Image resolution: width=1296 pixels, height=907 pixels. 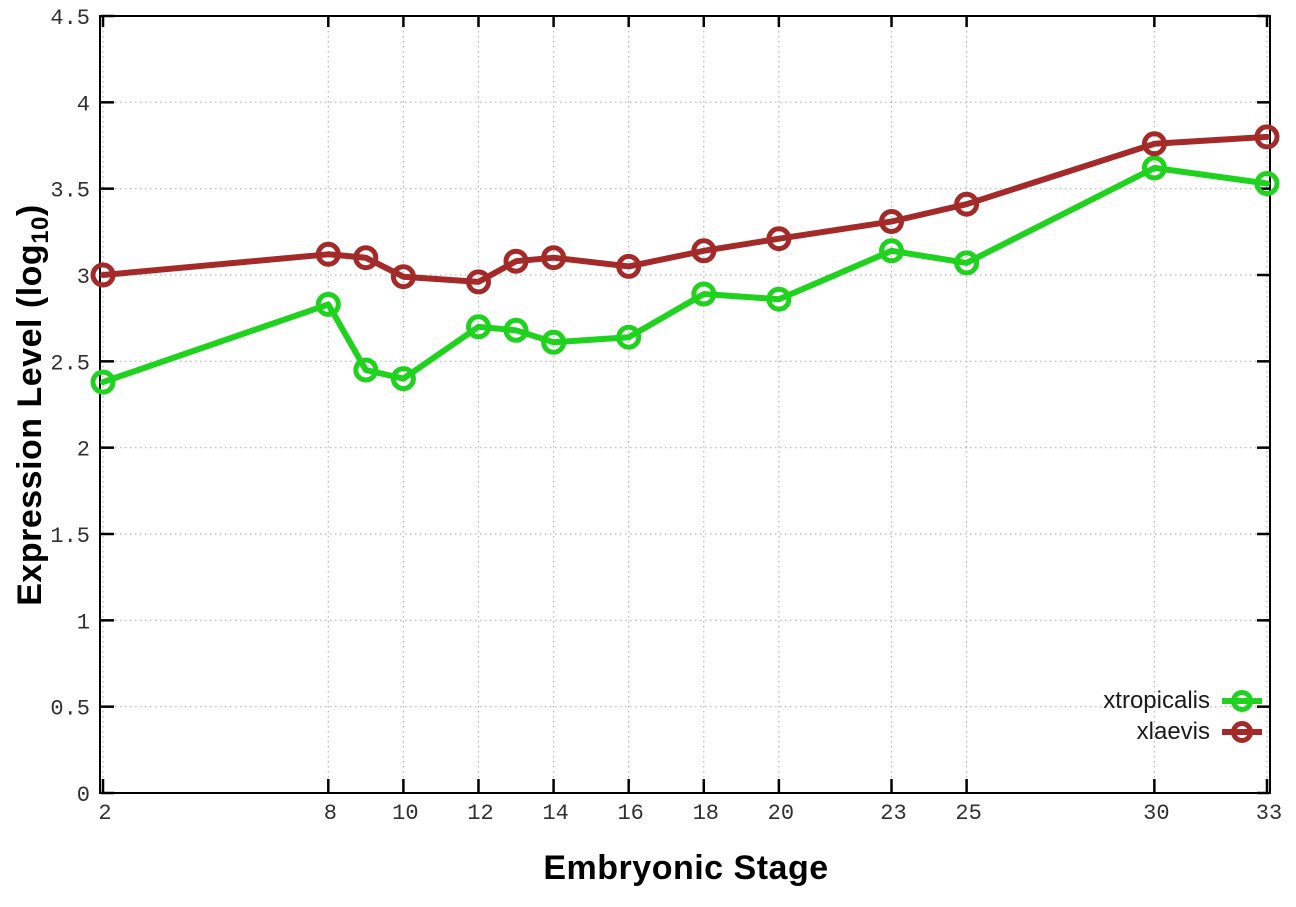 I want to click on y-axis-title: Expression Level (log10), so click(x=33, y=404).